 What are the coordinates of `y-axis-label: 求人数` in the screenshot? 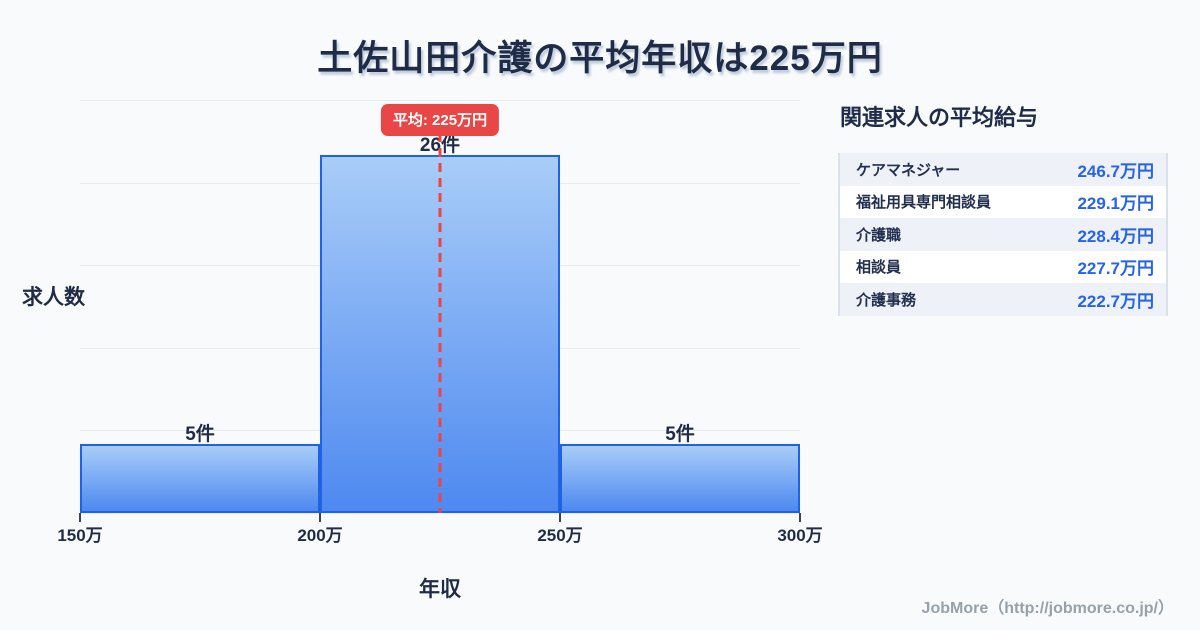 It's located at (53, 297).